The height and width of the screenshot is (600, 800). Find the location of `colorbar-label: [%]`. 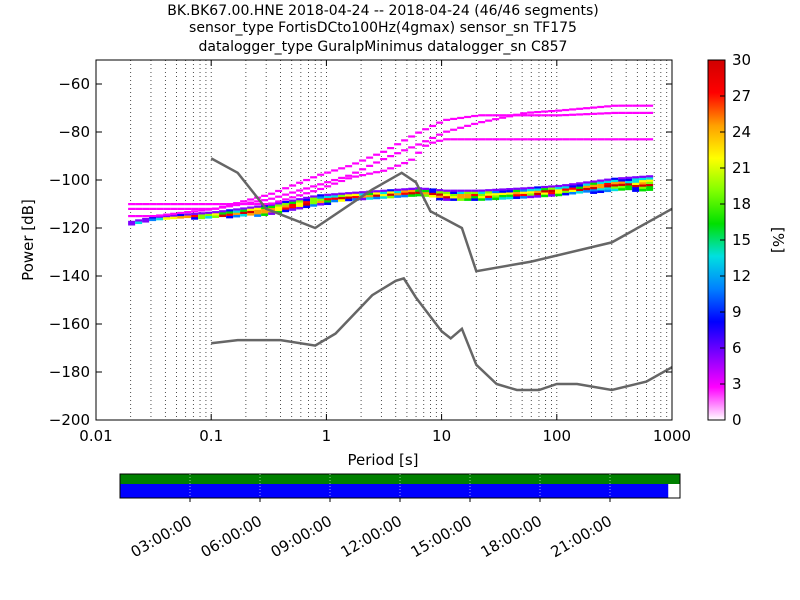

colorbar-label: [%] is located at coordinates (778, 240).